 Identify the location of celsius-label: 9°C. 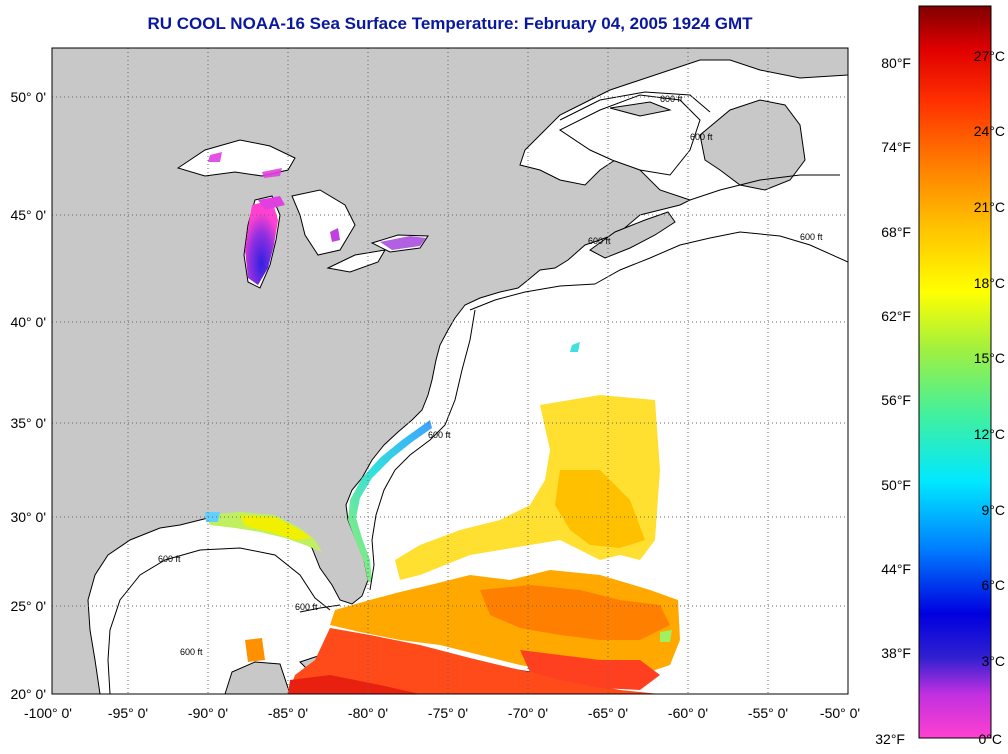
(994, 510).